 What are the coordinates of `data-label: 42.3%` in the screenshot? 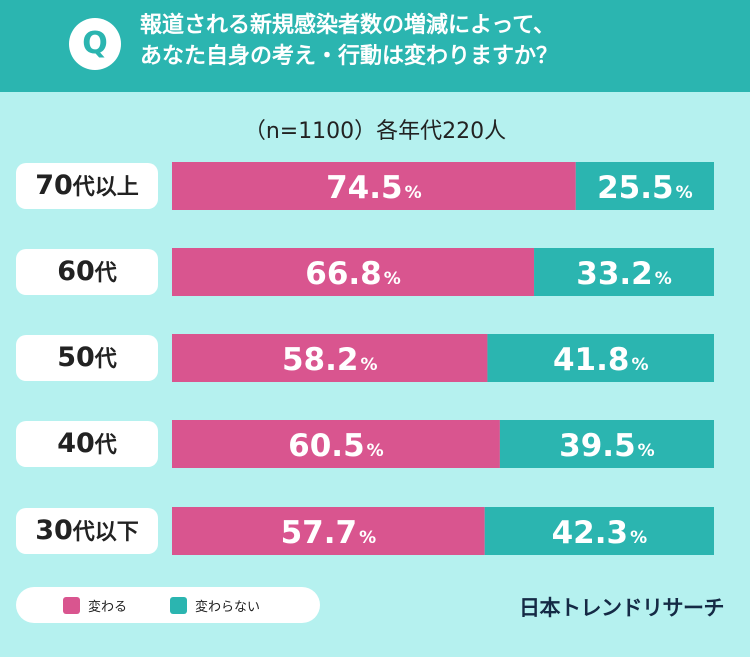 It's located at (600, 533).